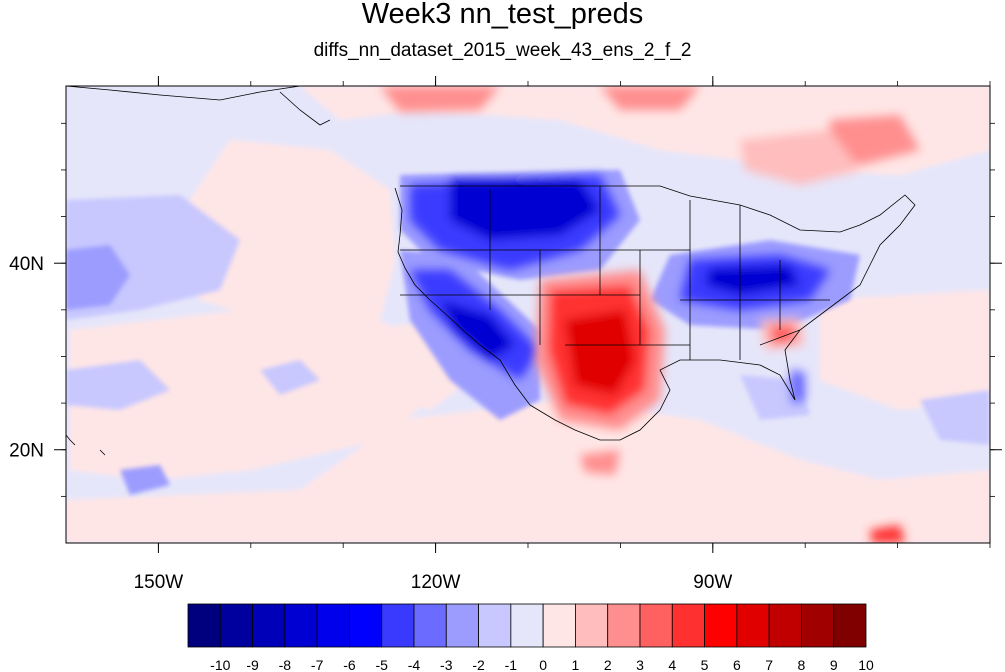 The height and width of the screenshot is (672, 1005). What do you see at coordinates (802, 664) in the screenshot?
I see `colorbar-label: 8` at bounding box center [802, 664].